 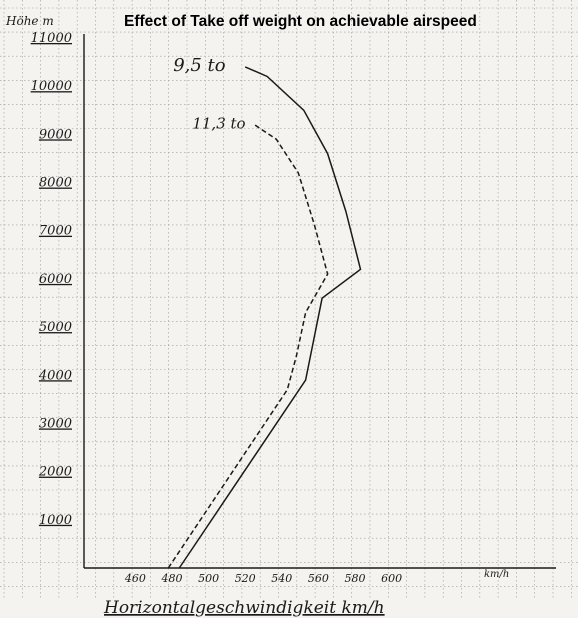 What do you see at coordinates (199, 65) in the screenshot?
I see `series-label-1: 9,5 to` at bounding box center [199, 65].